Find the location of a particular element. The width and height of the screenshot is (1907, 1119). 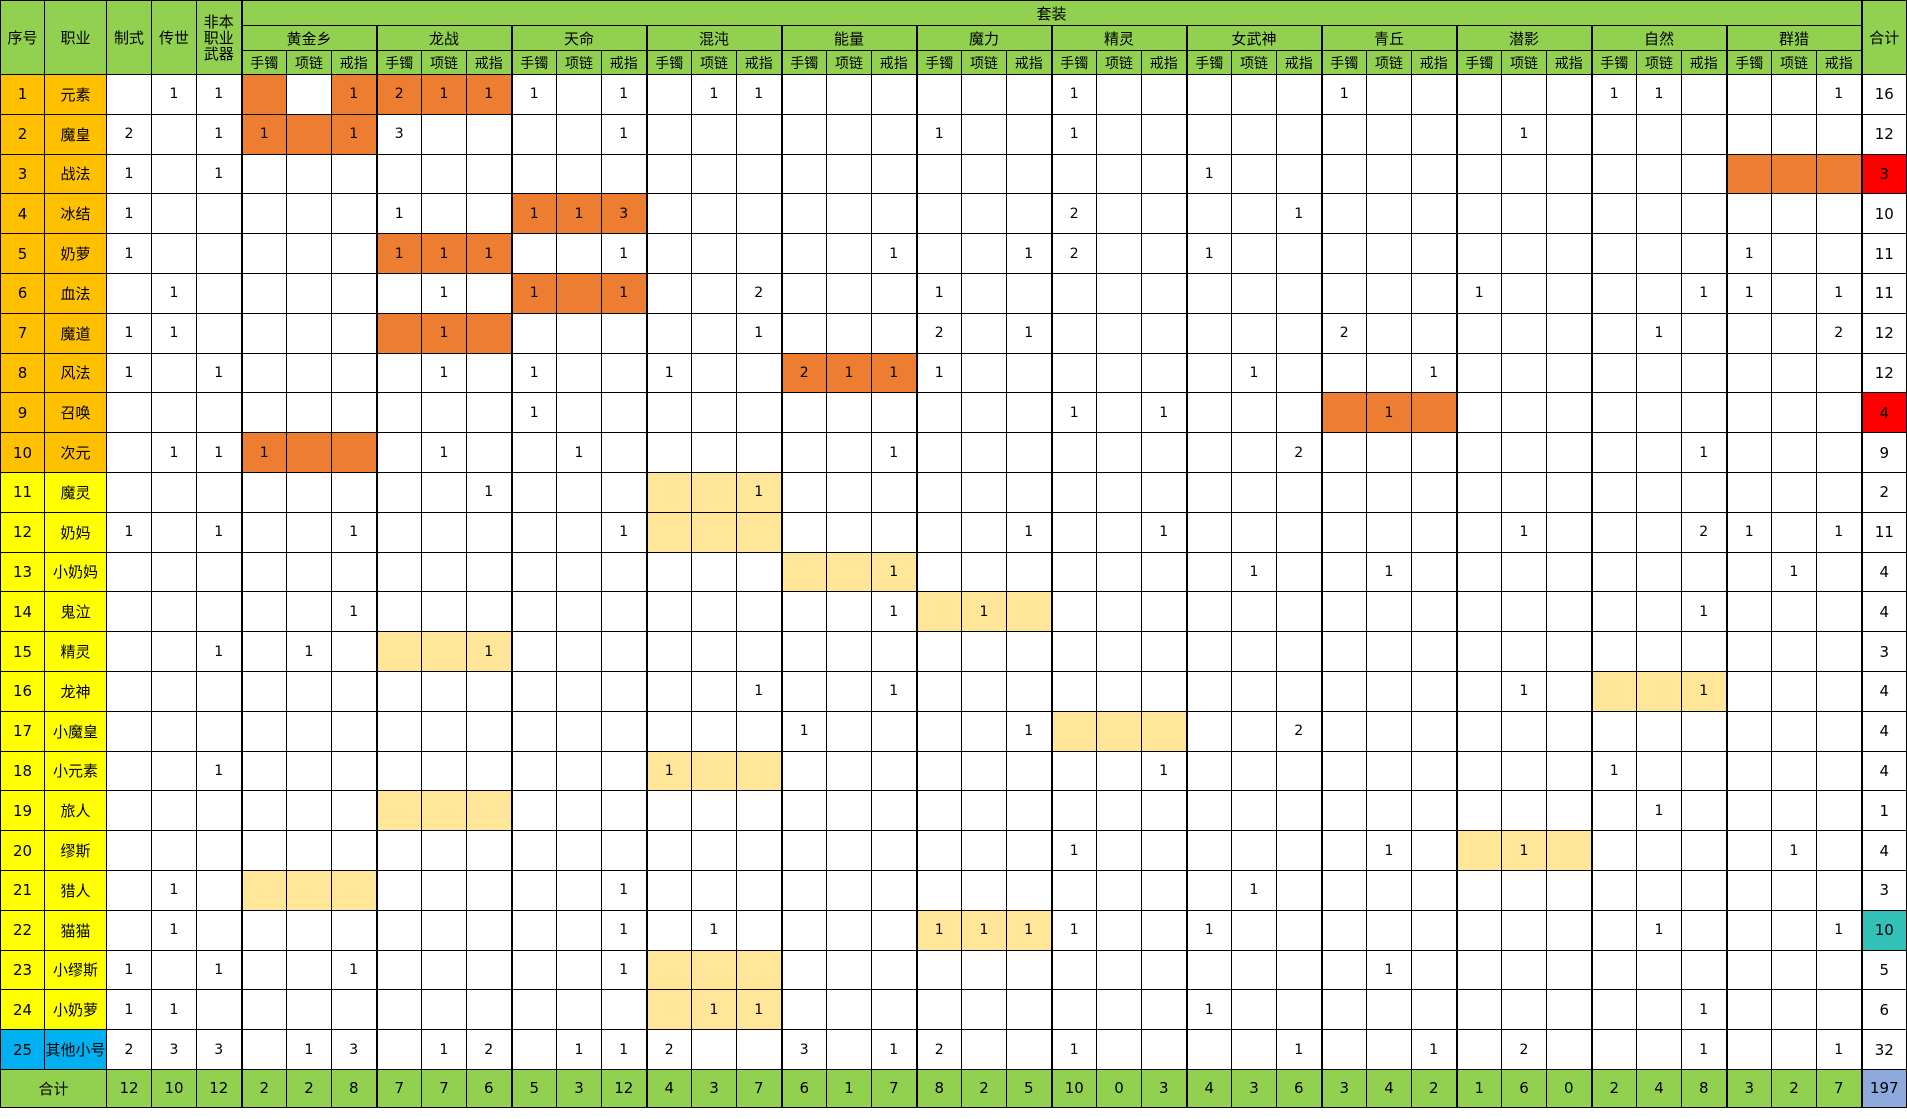

row-index: 20 is located at coordinates (22, 850).